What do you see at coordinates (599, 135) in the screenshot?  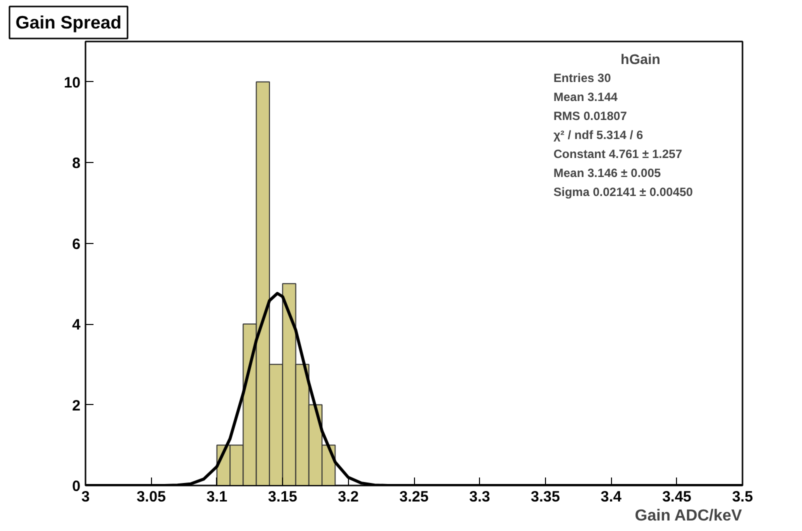 I see `annotation: χ² / ndf 5.314 / 6` at bounding box center [599, 135].